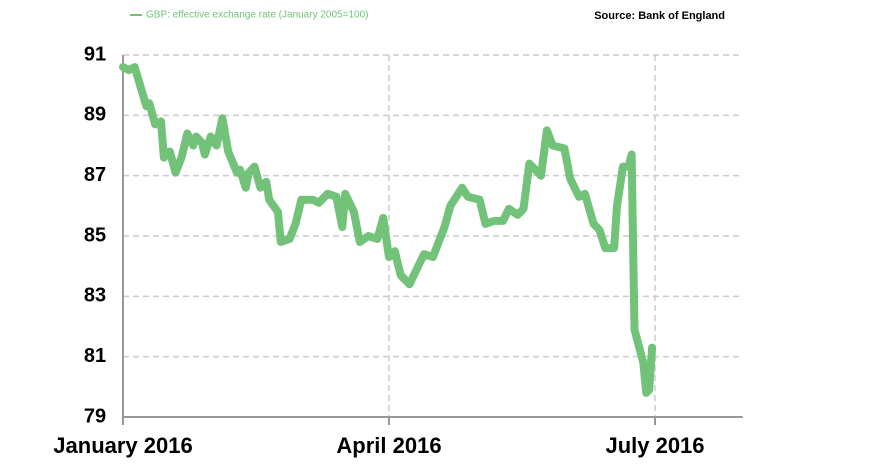  What do you see at coordinates (95, 416) in the screenshot?
I see `y-tick-label: 79` at bounding box center [95, 416].